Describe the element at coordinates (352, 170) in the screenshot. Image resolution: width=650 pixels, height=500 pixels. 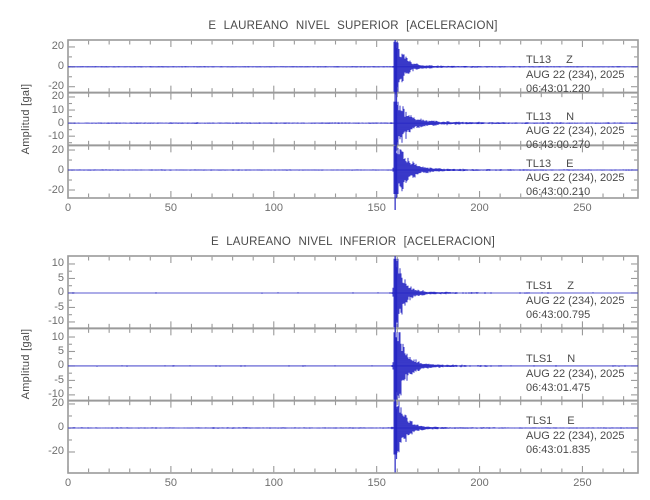
I see `trace-waveform-TL13-E` at that location.